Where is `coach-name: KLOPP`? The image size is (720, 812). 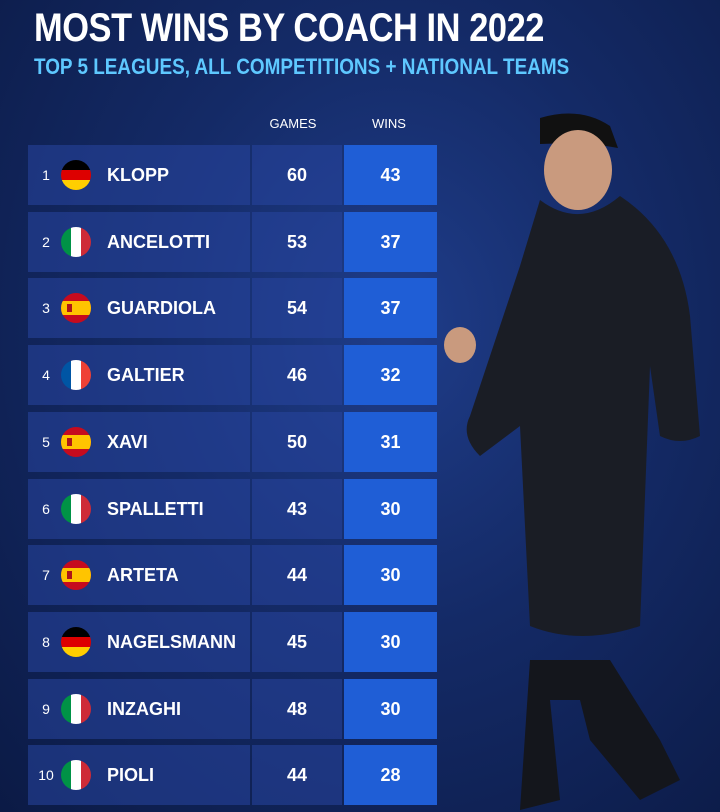 coach-name: KLOPP is located at coordinates (138, 175).